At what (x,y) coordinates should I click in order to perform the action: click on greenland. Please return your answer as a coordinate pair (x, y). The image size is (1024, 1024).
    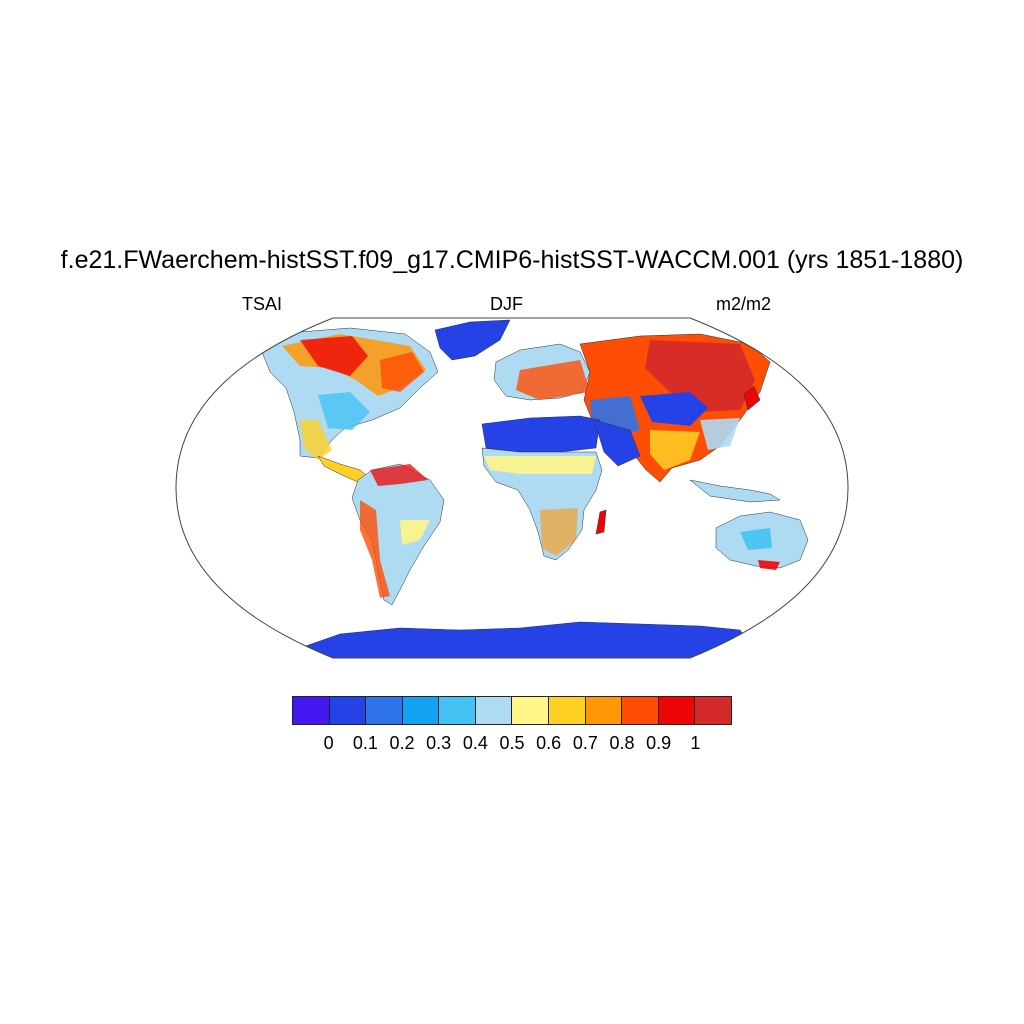
    Looking at the image, I should click on (472, 340).